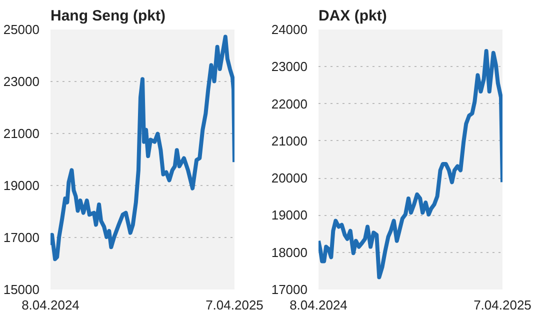  What do you see at coordinates (21, 289) in the screenshot?
I see `y-tick-label: 15000` at bounding box center [21, 289].